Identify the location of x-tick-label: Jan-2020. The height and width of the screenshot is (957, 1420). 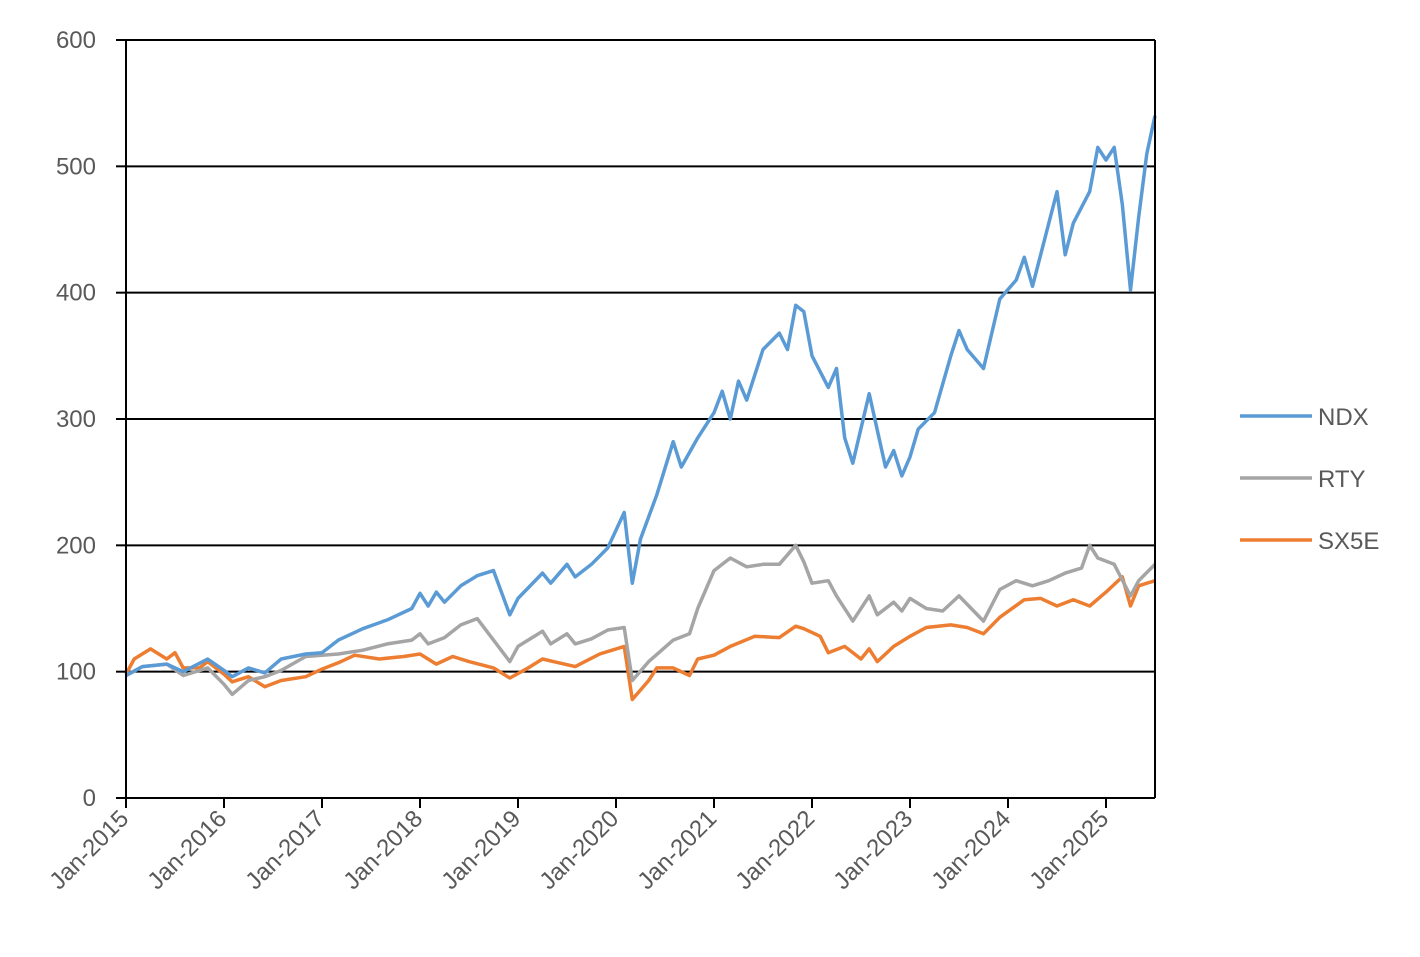
(579, 850).